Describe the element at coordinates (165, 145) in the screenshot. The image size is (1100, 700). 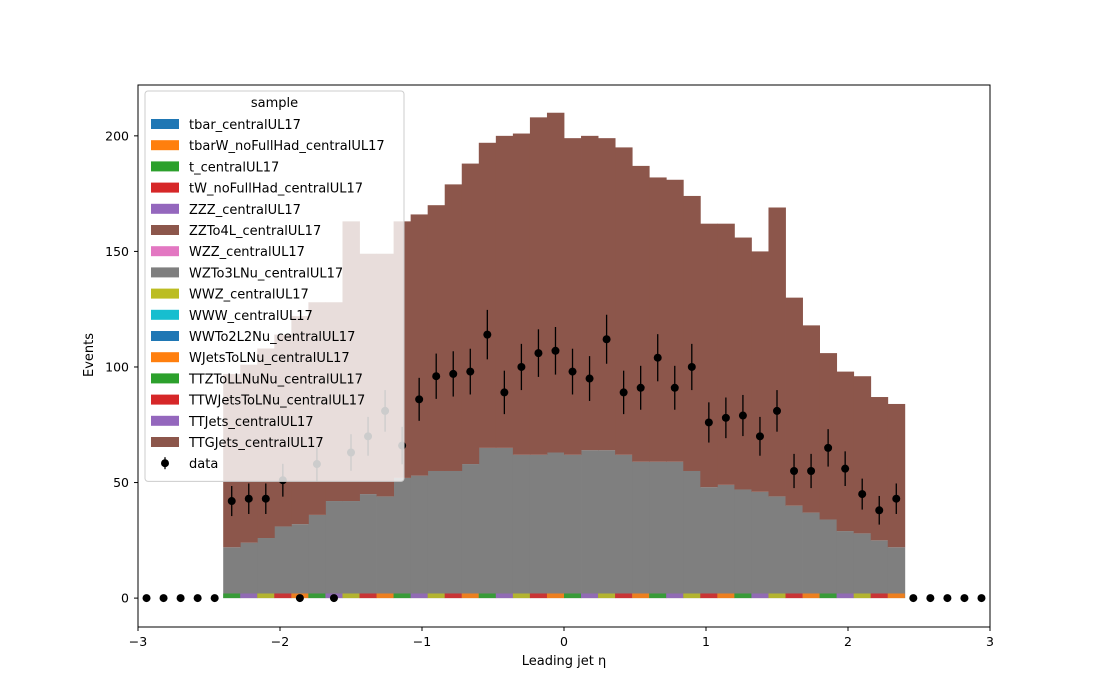
I see `legend-swatch-tbarW_noFullHad_centralUL17` at that location.